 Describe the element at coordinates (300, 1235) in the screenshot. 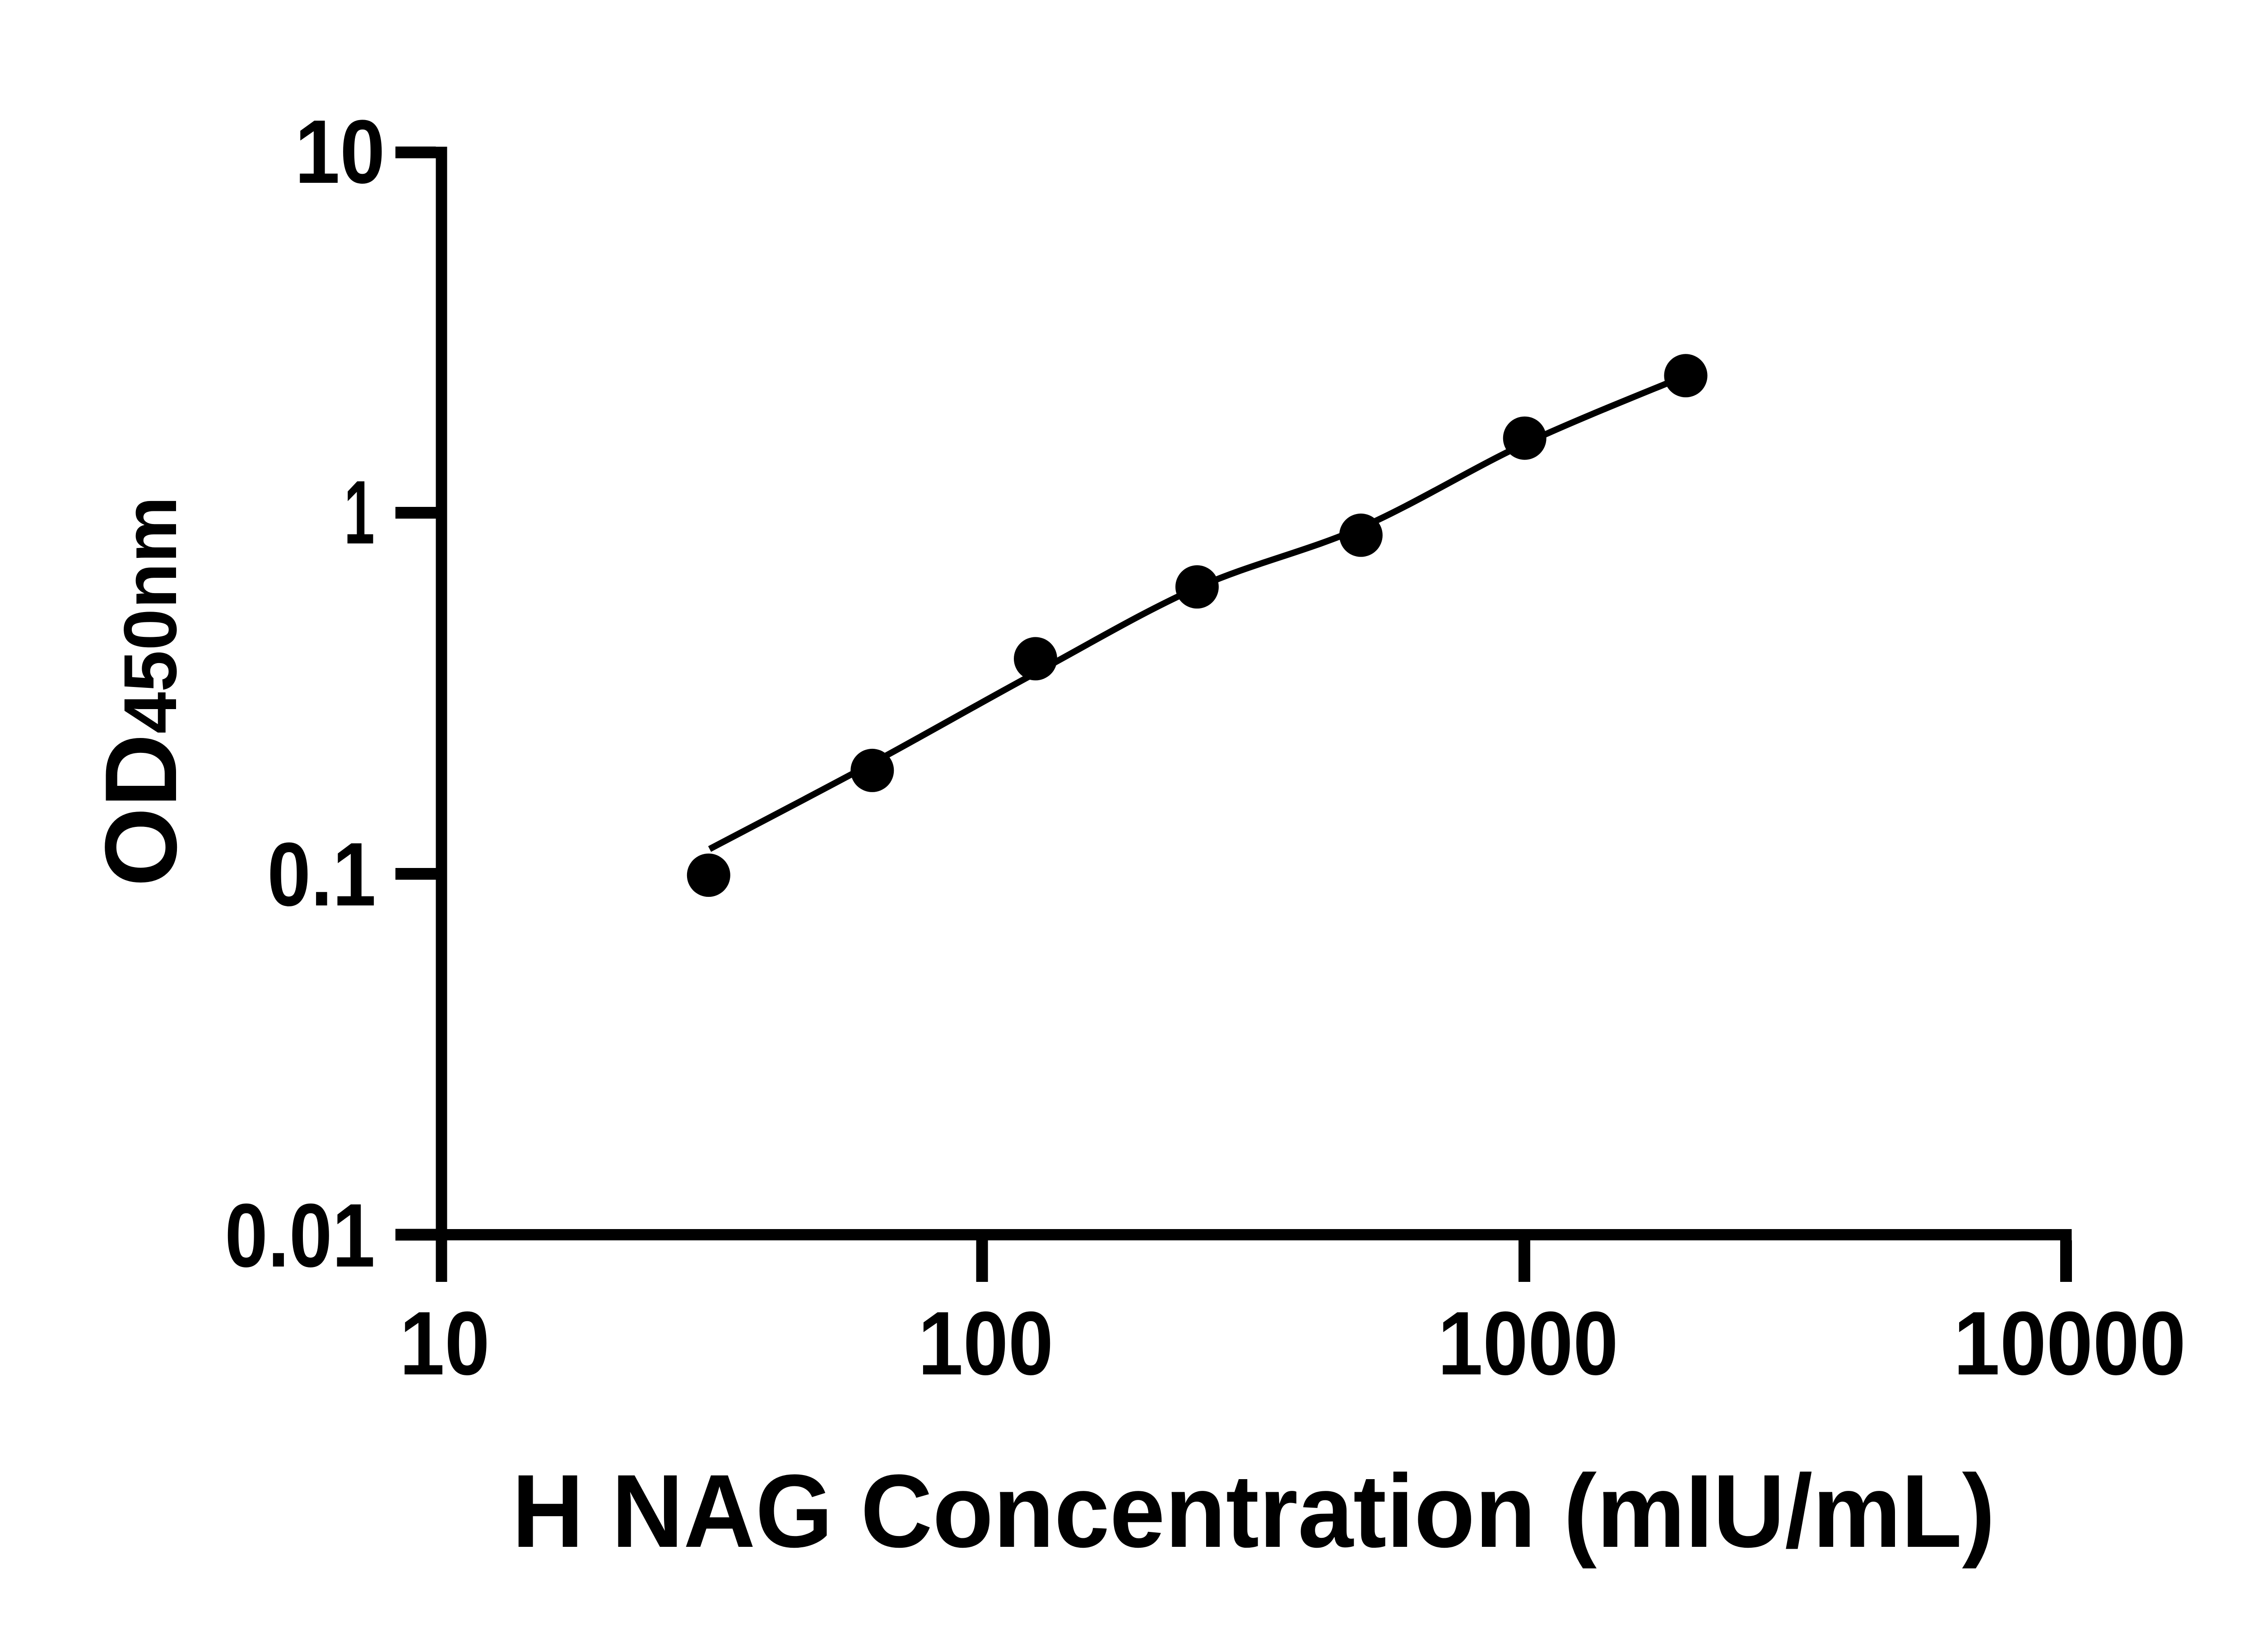

I see `svg-text: 0.01` at that location.